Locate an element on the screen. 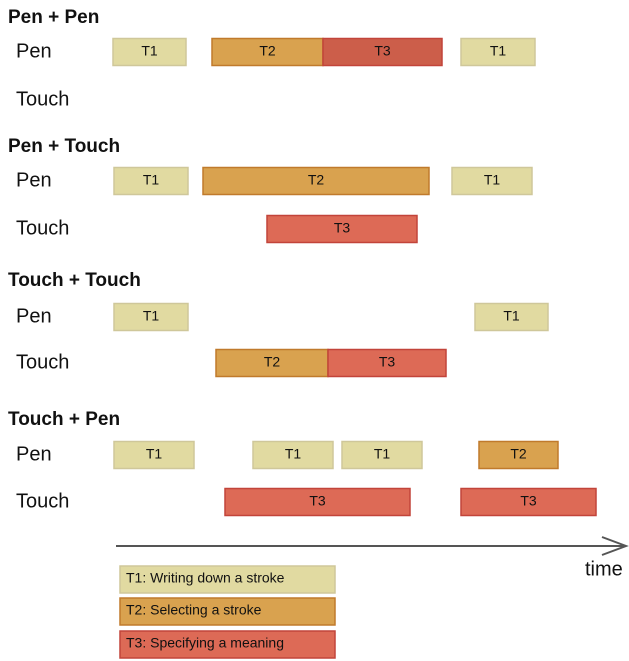 This screenshot has height=661, width=629. section-title: Pen + Touch is located at coordinates (64, 146).